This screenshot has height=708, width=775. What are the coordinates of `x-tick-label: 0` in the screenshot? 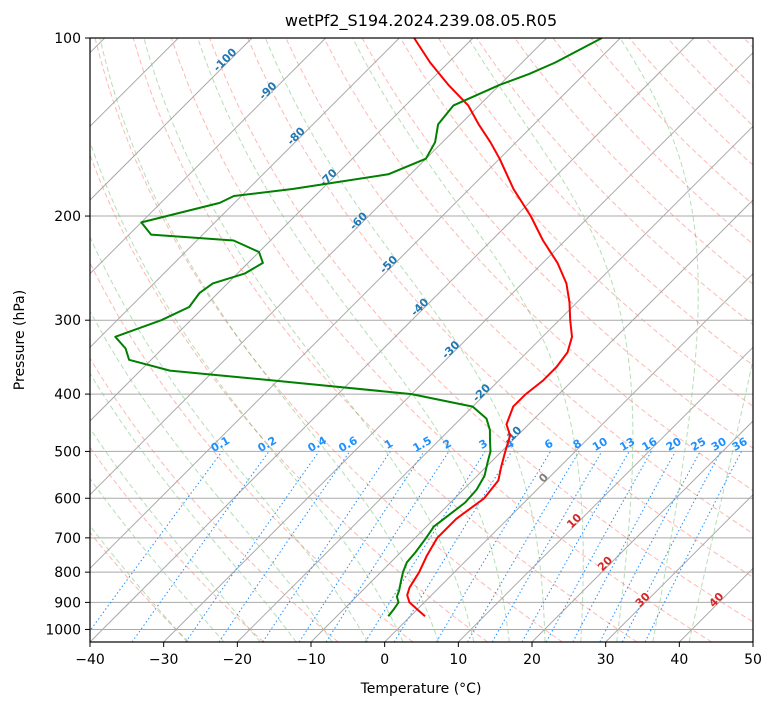 It's located at (384, 660).